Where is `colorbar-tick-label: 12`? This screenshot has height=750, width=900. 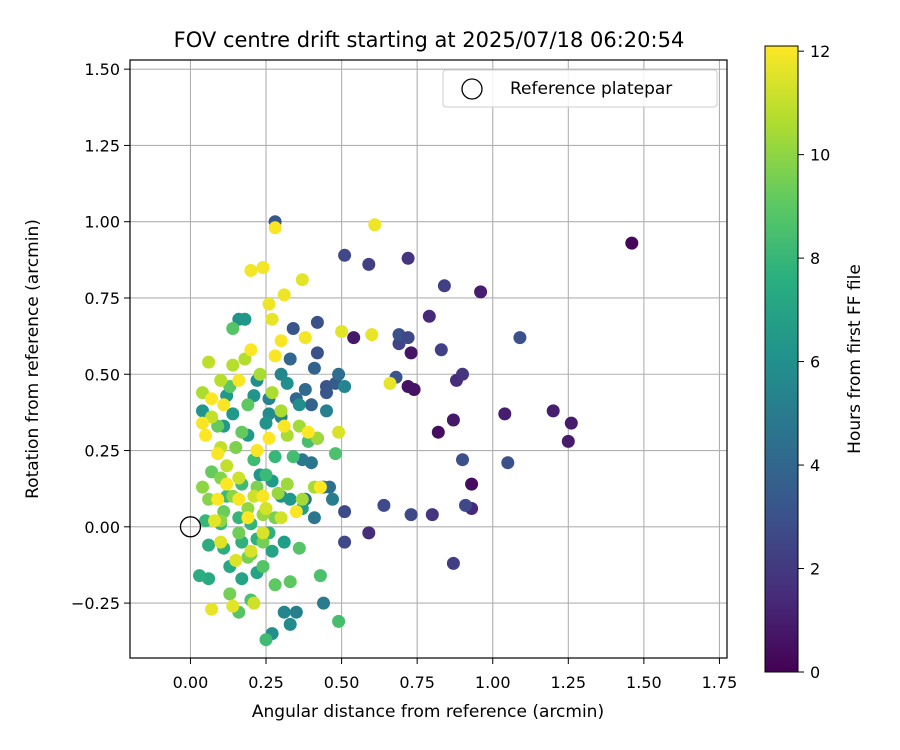
colorbar-tick-label: 12 is located at coordinates (820, 51).